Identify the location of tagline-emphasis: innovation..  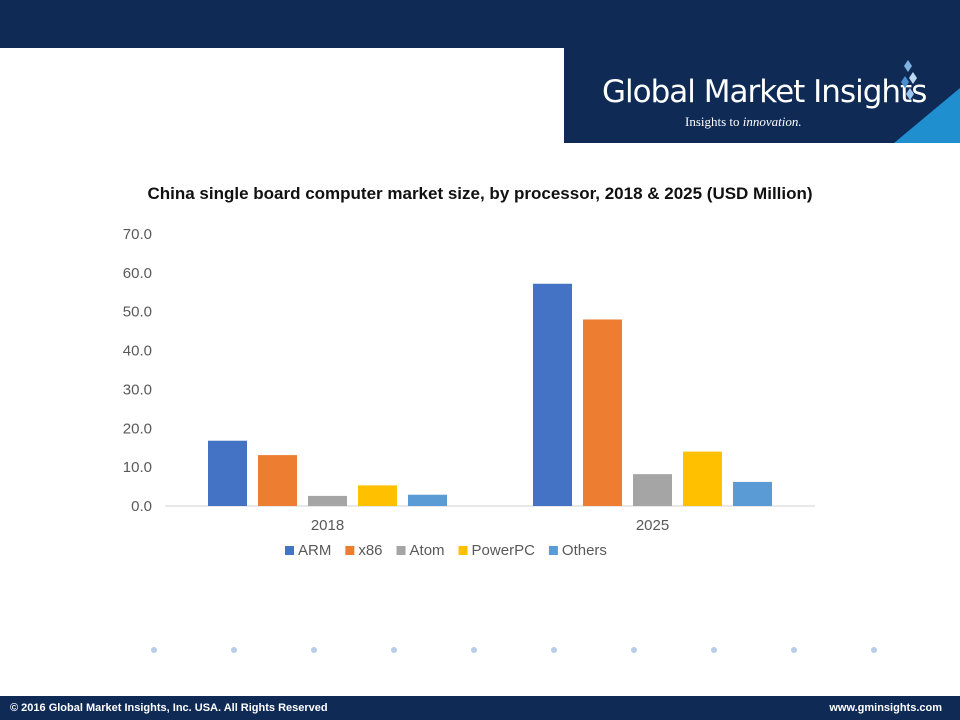
(772, 121).